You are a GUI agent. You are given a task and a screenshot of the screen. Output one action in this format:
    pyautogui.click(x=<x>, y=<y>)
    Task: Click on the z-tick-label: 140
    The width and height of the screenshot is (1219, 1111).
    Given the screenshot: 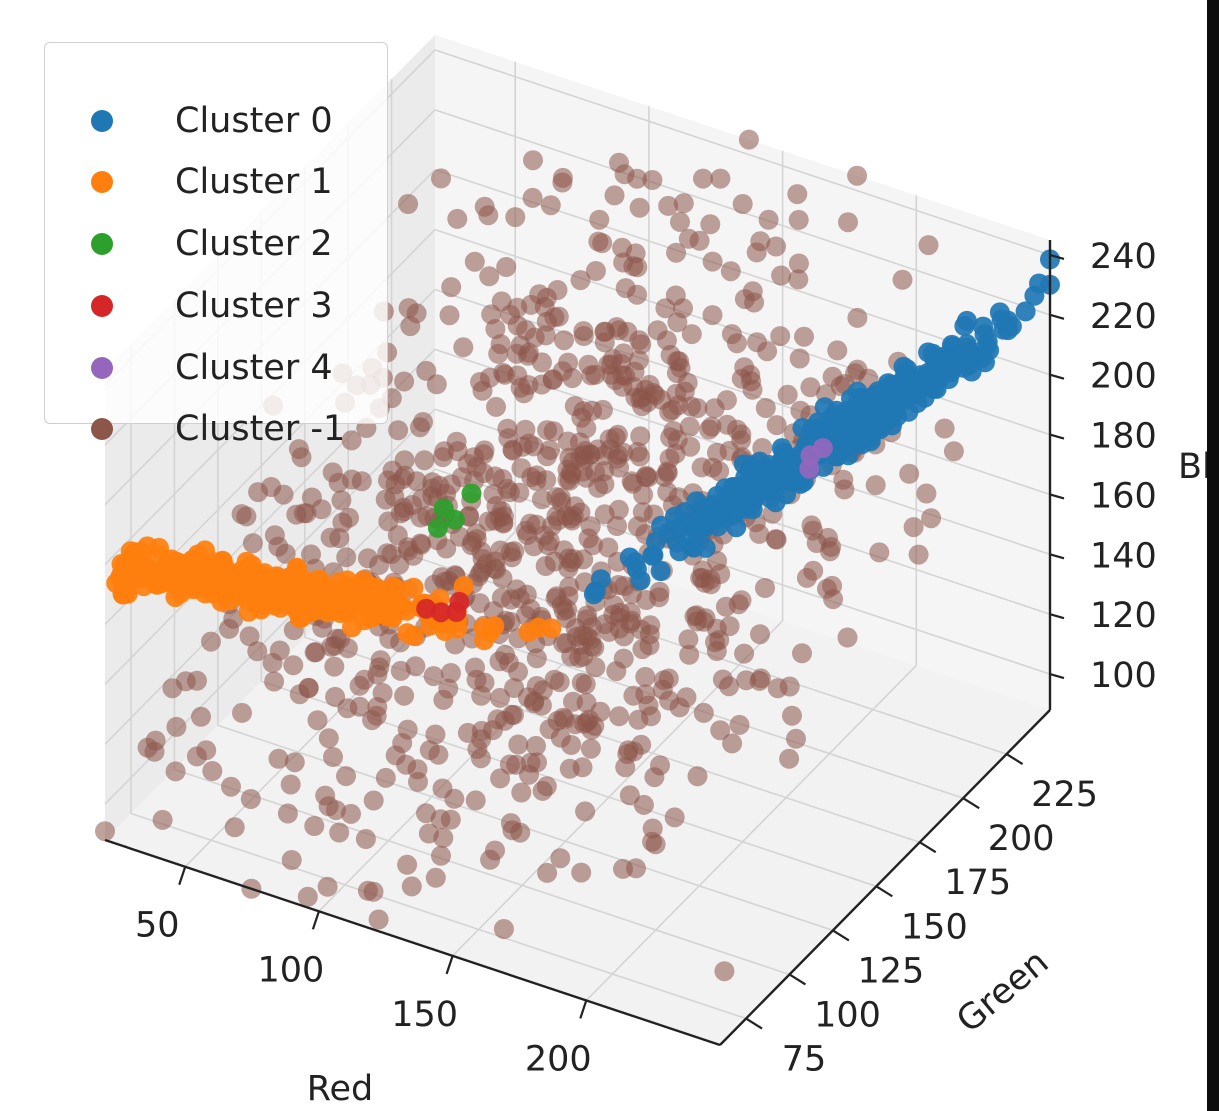 What is the action you would take?
    pyautogui.click(x=1123, y=556)
    